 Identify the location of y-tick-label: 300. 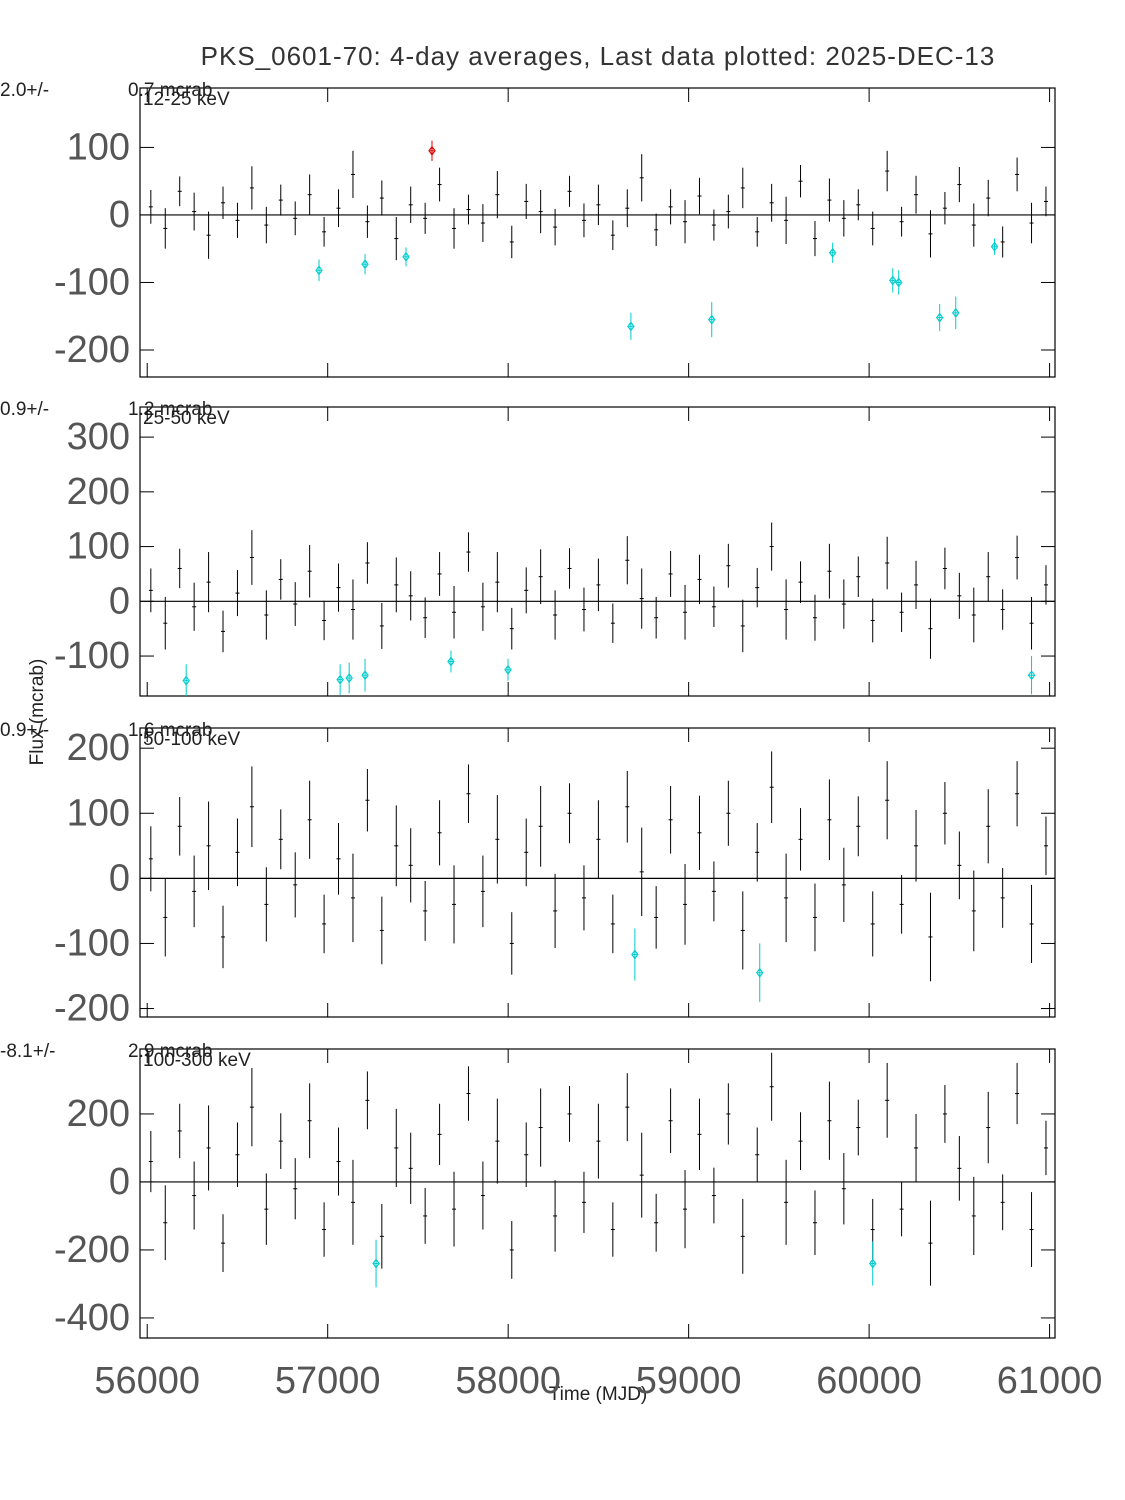
(98, 437).